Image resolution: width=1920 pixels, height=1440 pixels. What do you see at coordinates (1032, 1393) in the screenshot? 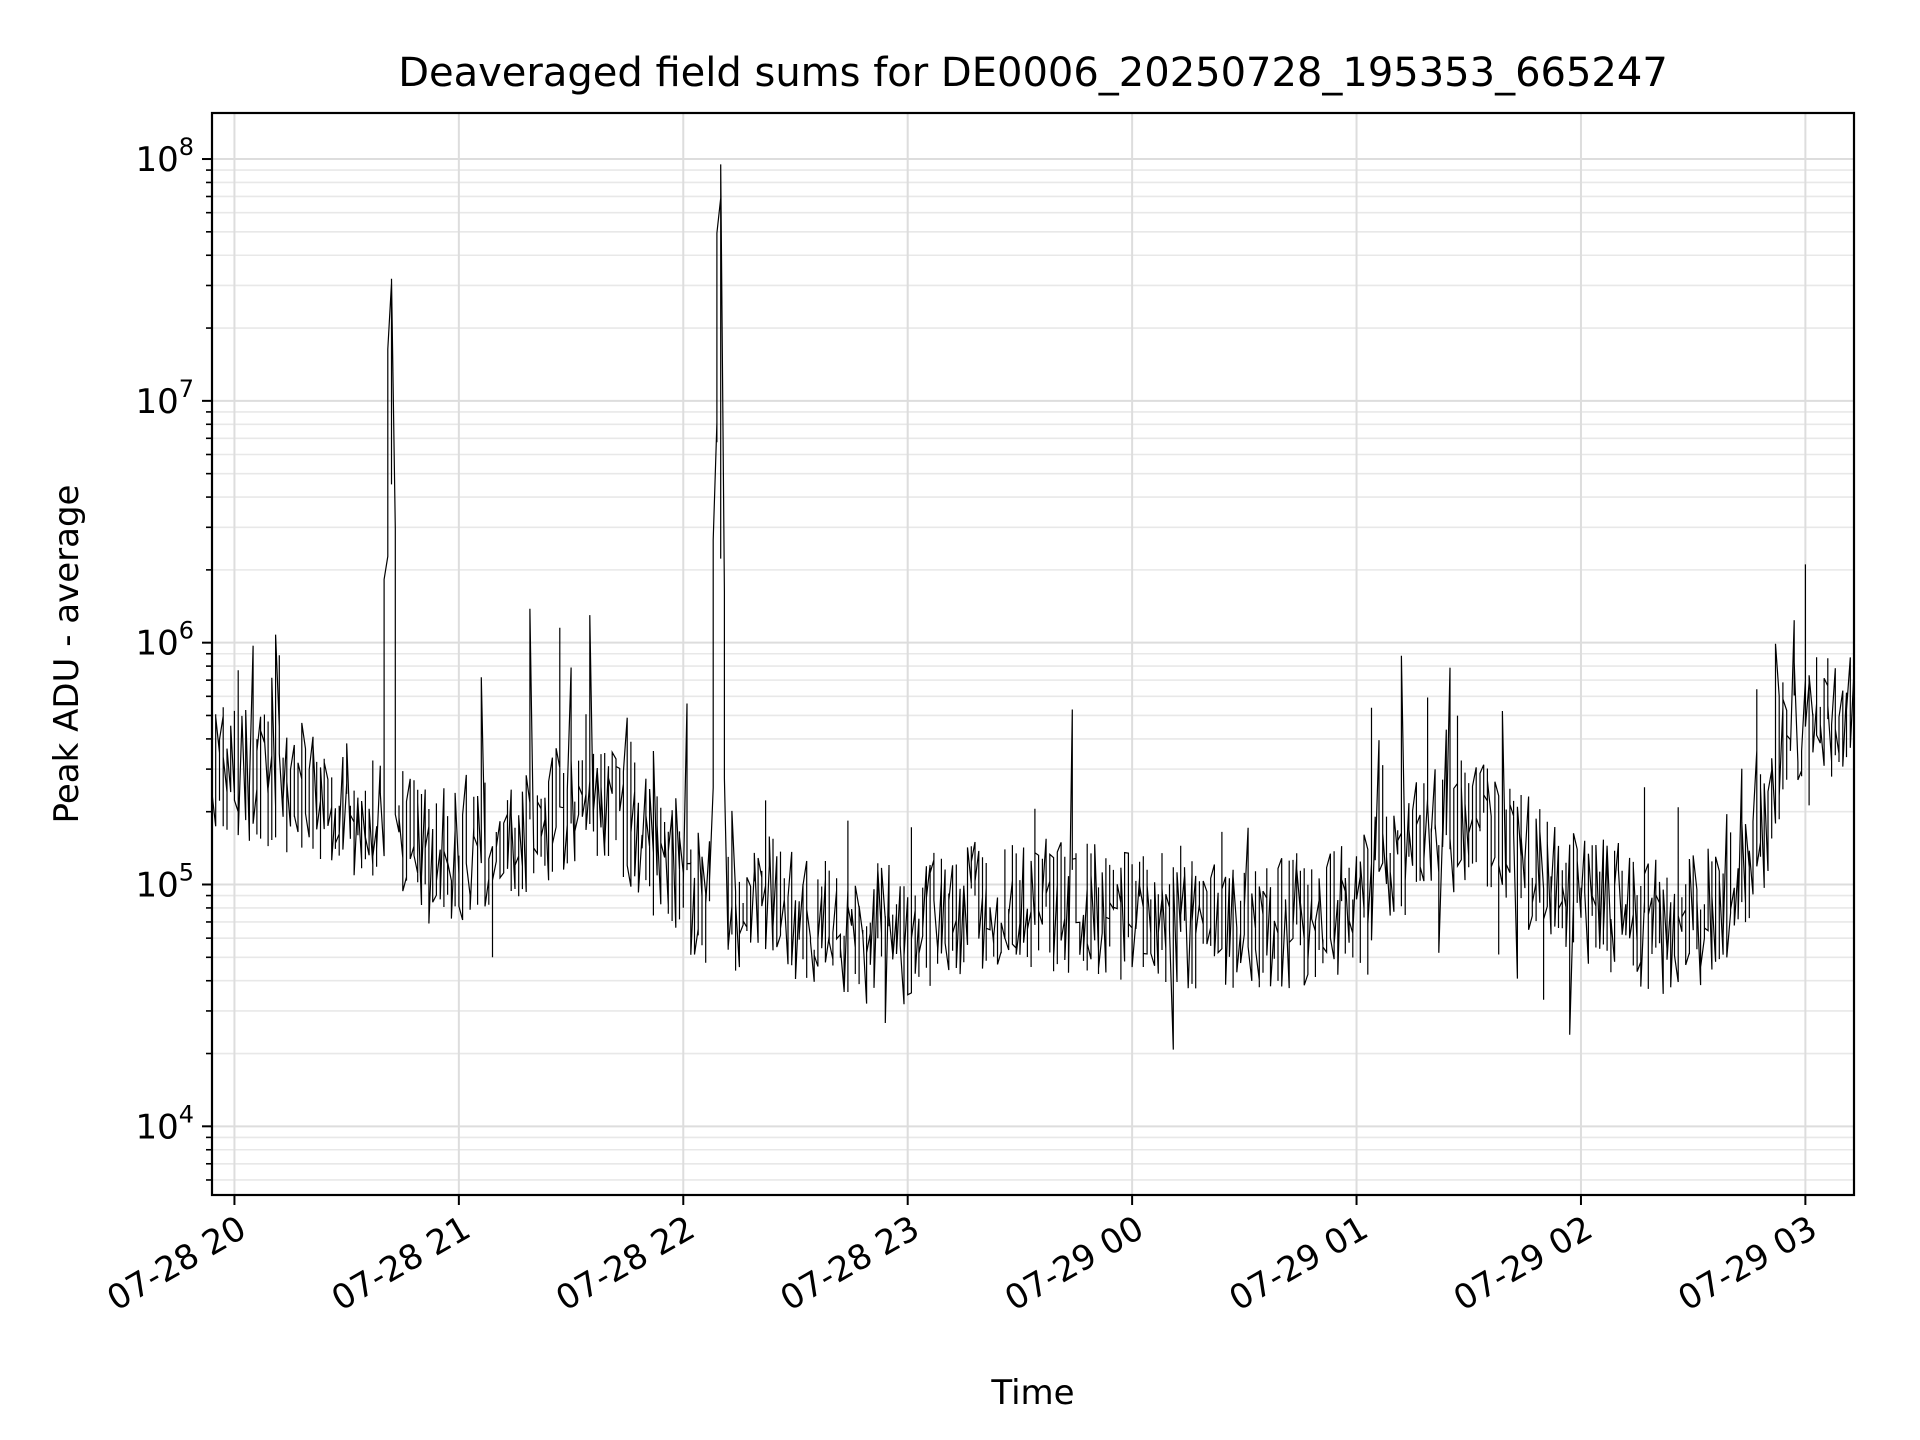
I see `x-axis-label: Time` at bounding box center [1032, 1393].